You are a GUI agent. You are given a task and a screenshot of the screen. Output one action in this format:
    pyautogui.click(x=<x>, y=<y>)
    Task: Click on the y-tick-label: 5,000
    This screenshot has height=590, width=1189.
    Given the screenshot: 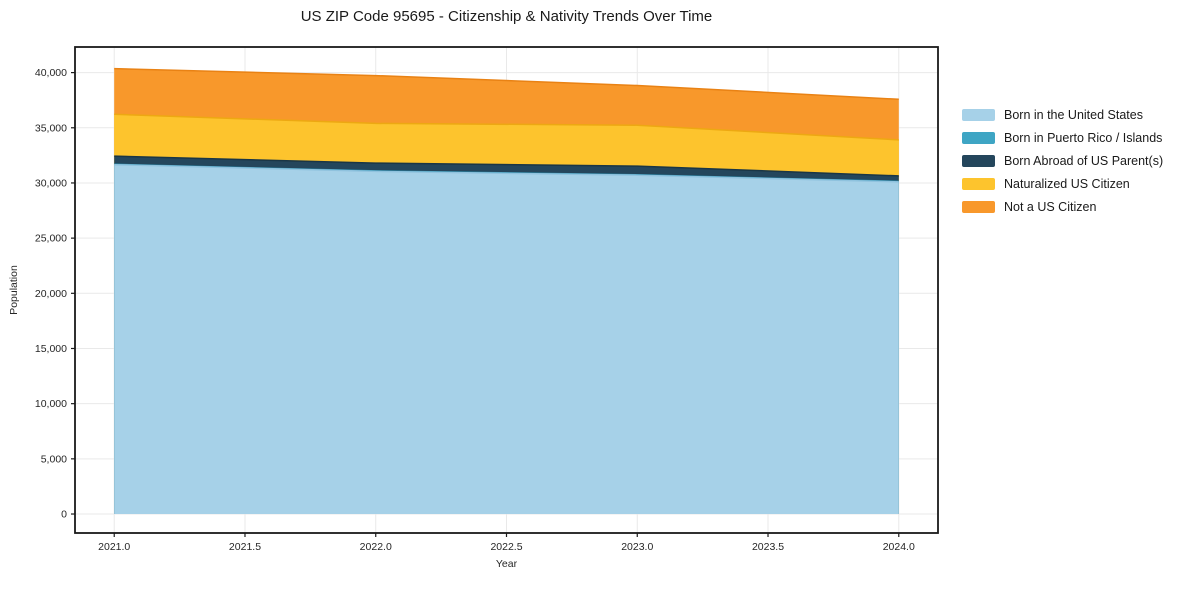 What is the action you would take?
    pyautogui.click(x=54, y=459)
    